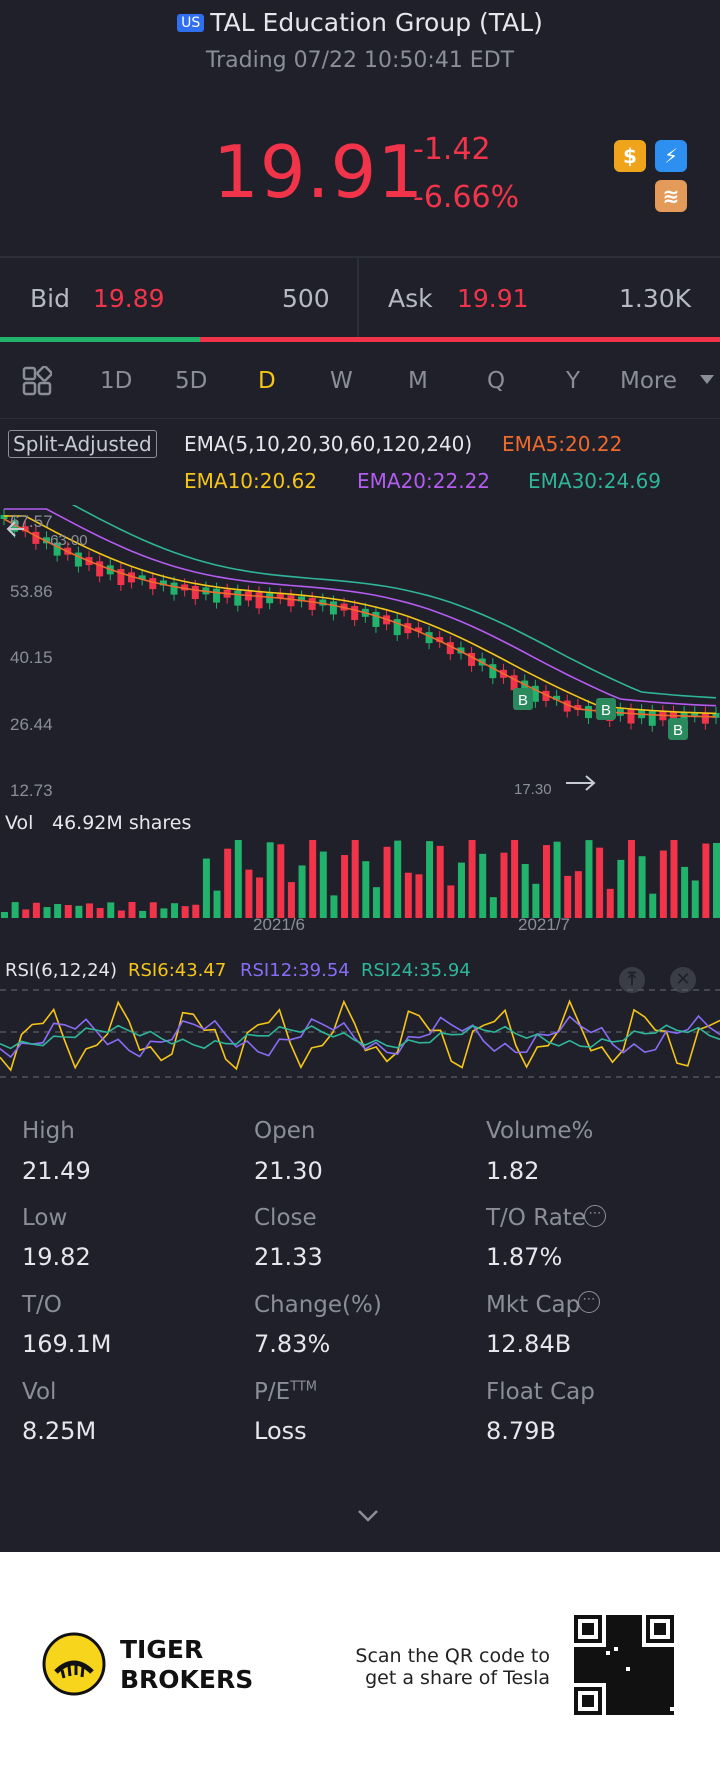 The height and width of the screenshot is (1782, 720). I want to click on tab-1d: 1D, so click(116, 381).